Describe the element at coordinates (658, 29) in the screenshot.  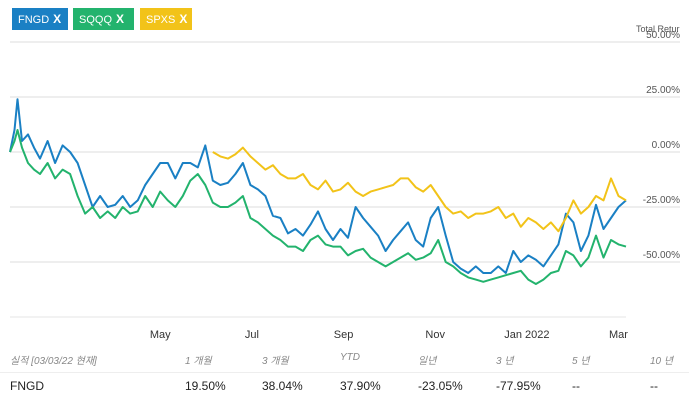
I see `y-axis-title: Total Retur` at that location.